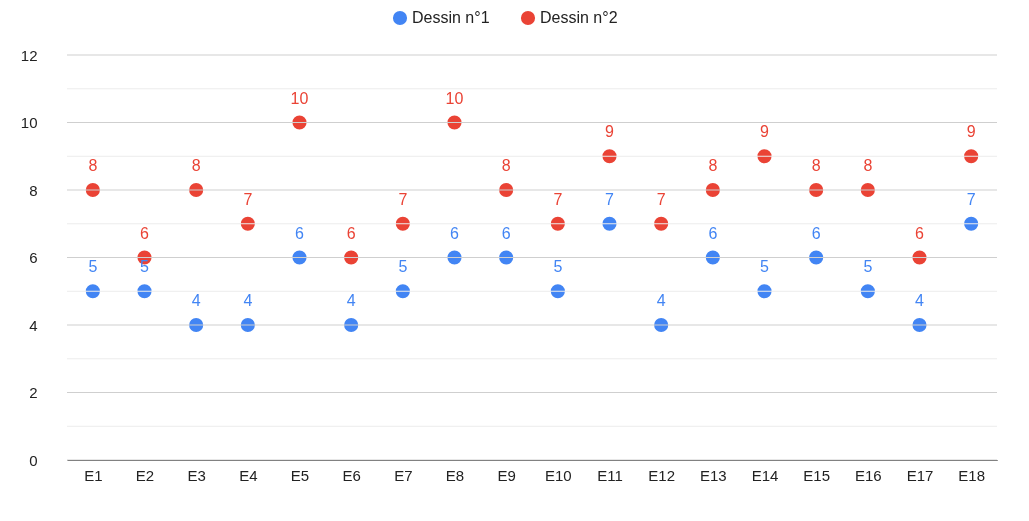 This screenshot has height=521, width=1029. I want to click on x-tick-label: E16, so click(868, 475).